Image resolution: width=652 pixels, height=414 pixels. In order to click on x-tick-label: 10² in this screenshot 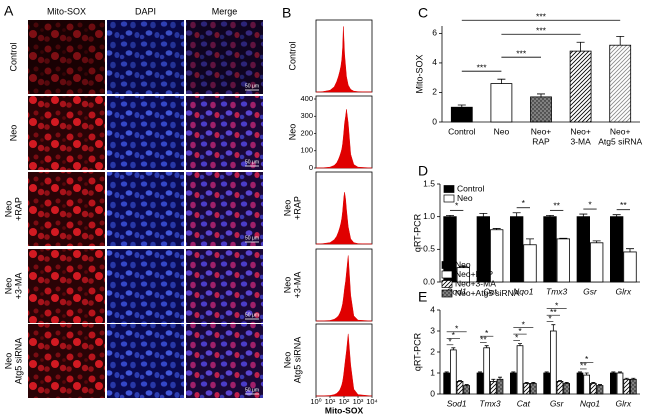, I will do `click(344, 401)`.